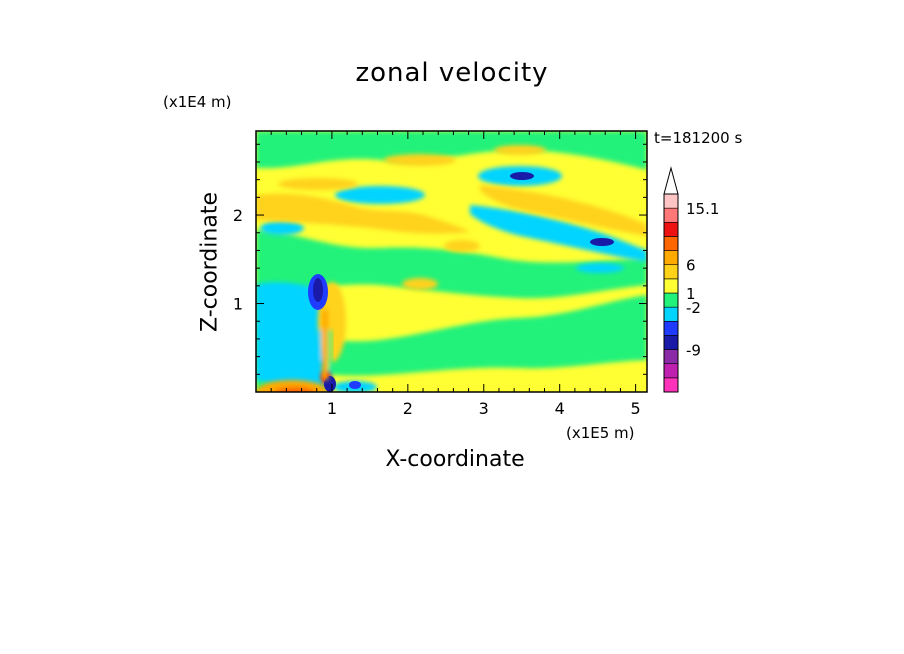 This screenshot has width=904, height=654. I want to click on field-neg-core-upper-b, so click(602, 242).